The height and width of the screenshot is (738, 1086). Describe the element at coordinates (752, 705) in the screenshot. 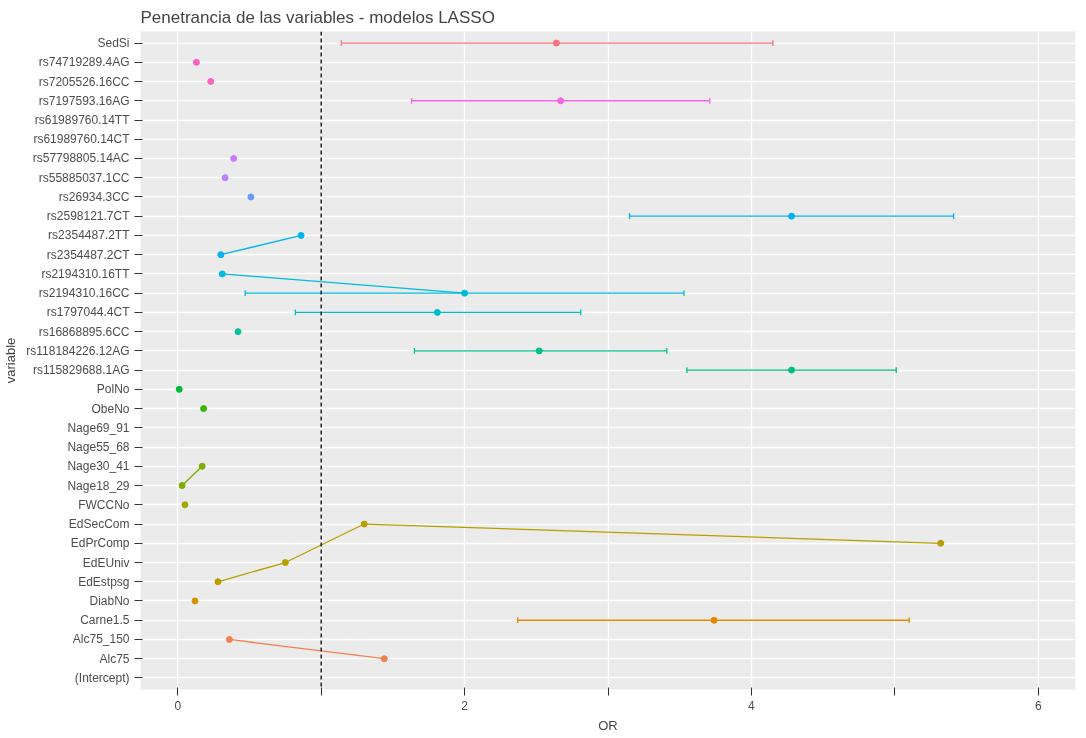

I see `x-tick-label: 4` at that location.